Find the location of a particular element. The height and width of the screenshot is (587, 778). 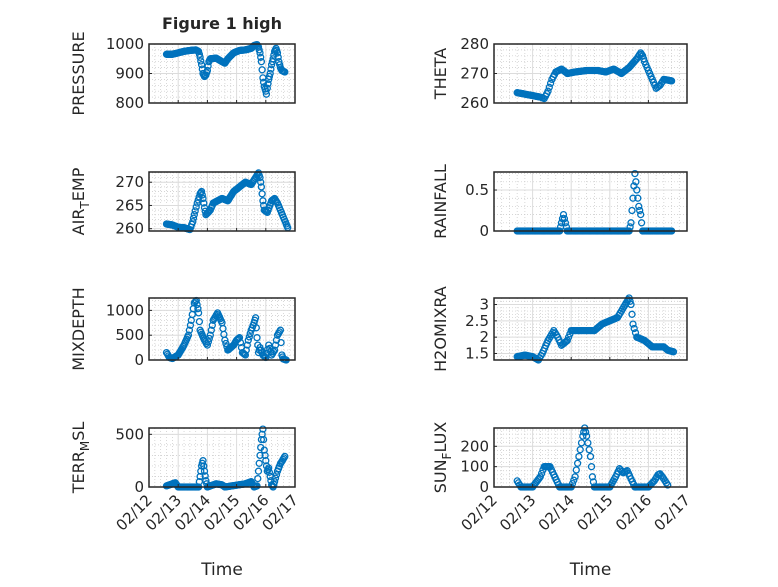

subplot-air-temp: 260 265 270 AIRTEMP is located at coordinates (182, 202).